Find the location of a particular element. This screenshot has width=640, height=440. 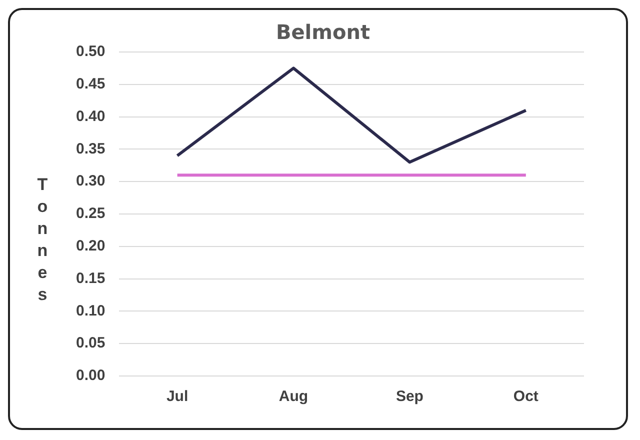

y-tick-label: 0.45 is located at coordinates (91, 84).